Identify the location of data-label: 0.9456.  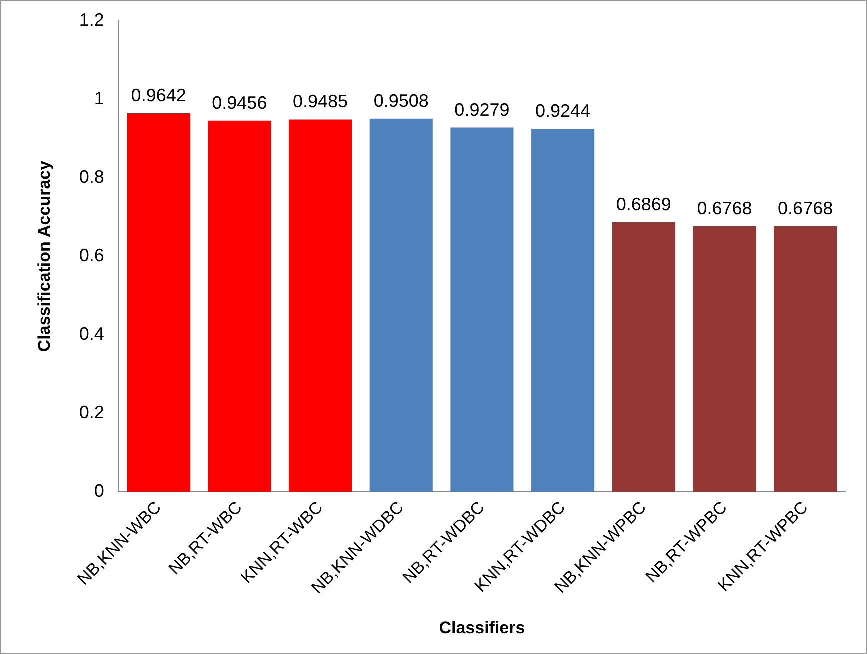
(240, 102).